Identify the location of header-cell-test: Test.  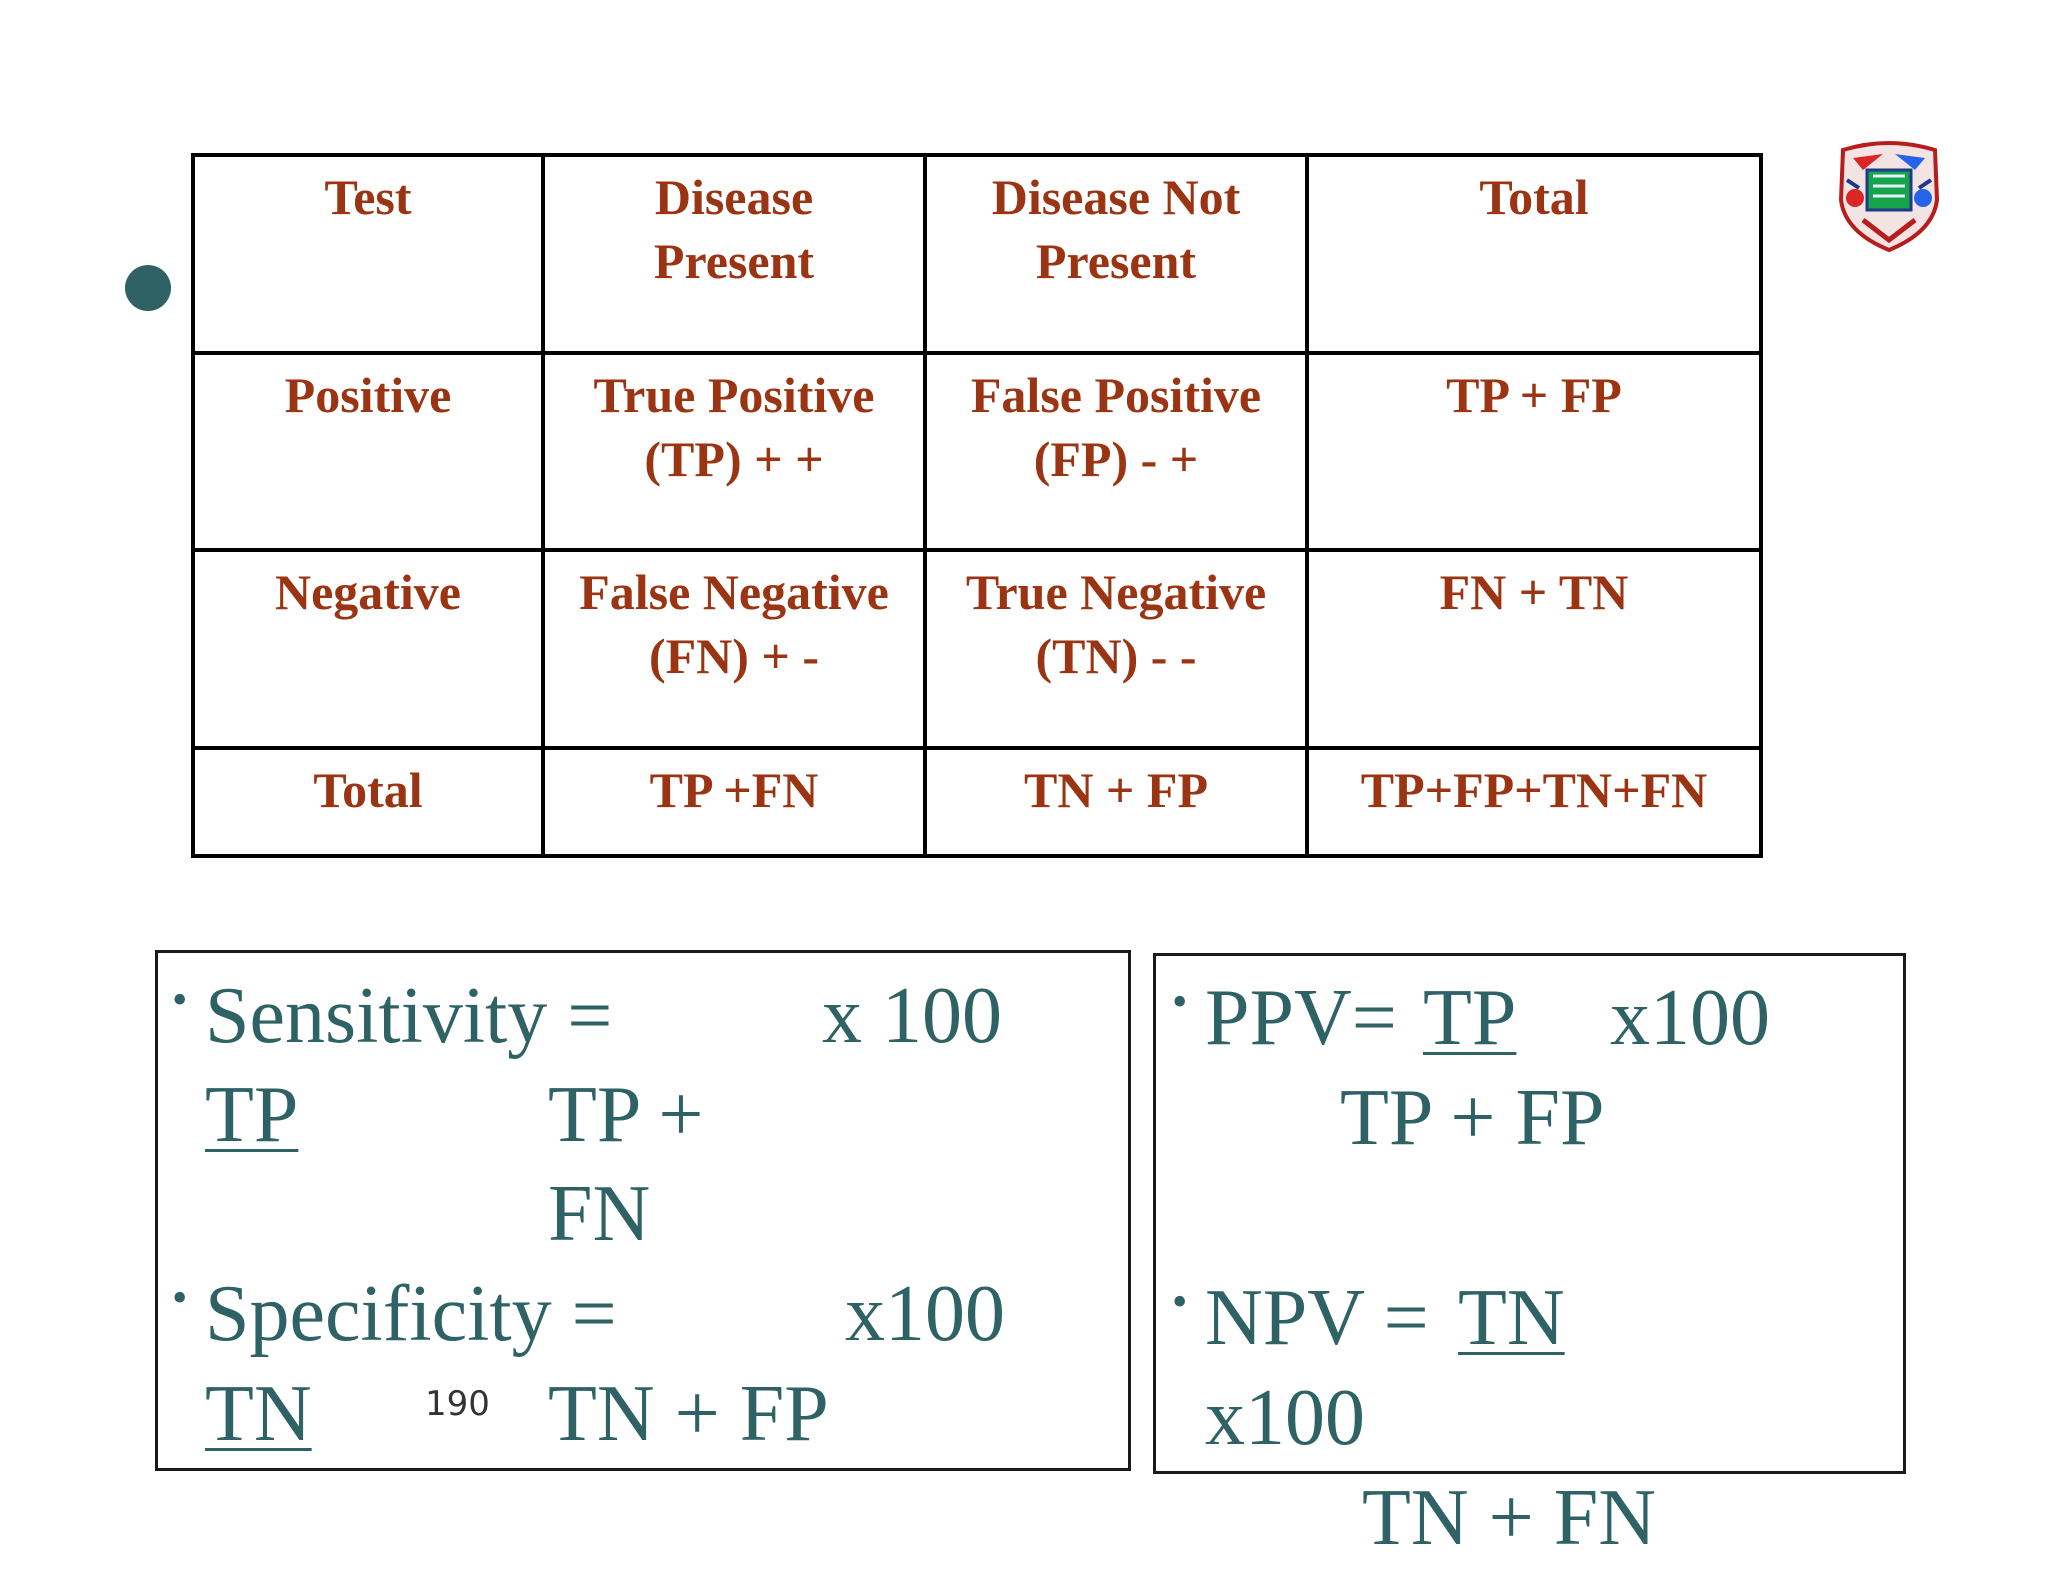
(368, 254).